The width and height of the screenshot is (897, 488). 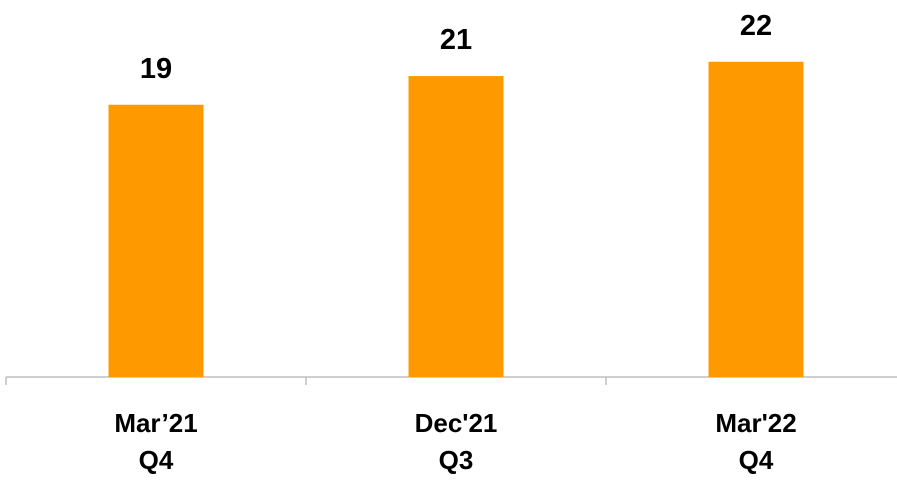 What do you see at coordinates (756, 441) in the screenshot?
I see `x-tick-label: Mar'22 Q4` at bounding box center [756, 441].